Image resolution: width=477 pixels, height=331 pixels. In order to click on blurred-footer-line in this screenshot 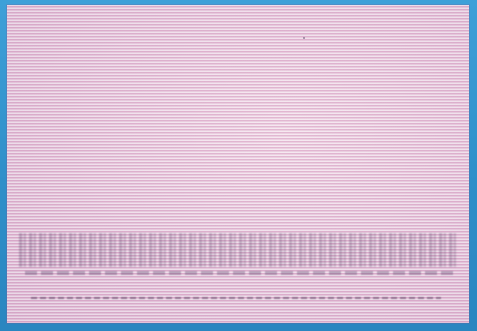, I will do `click(236, 298)`.